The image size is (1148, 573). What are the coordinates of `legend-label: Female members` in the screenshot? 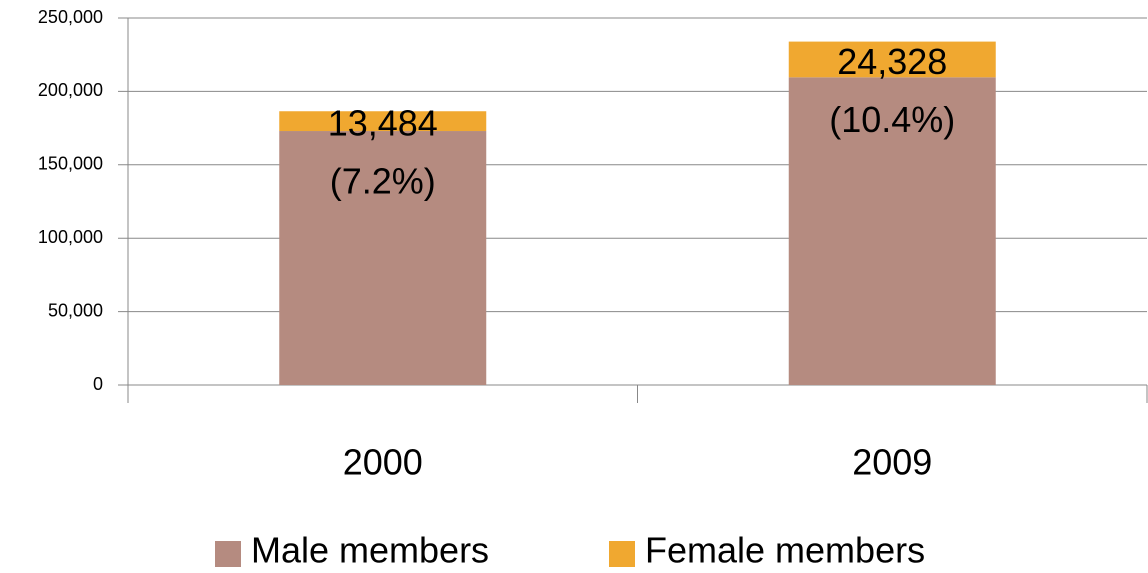 It's located at (785, 550).